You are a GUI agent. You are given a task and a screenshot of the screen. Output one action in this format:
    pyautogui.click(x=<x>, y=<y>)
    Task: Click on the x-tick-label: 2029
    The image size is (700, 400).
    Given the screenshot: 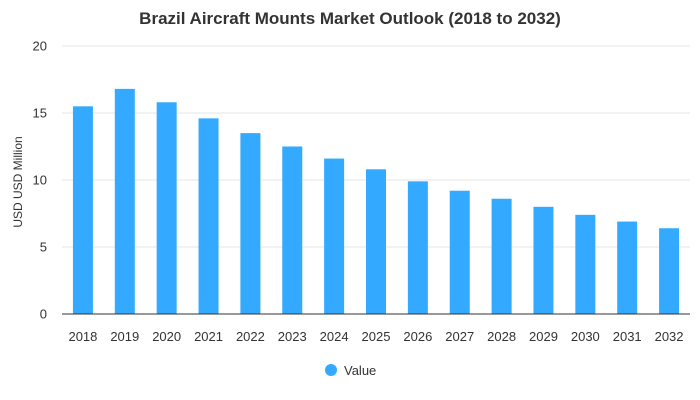 What is the action you would take?
    pyautogui.click(x=543, y=336)
    